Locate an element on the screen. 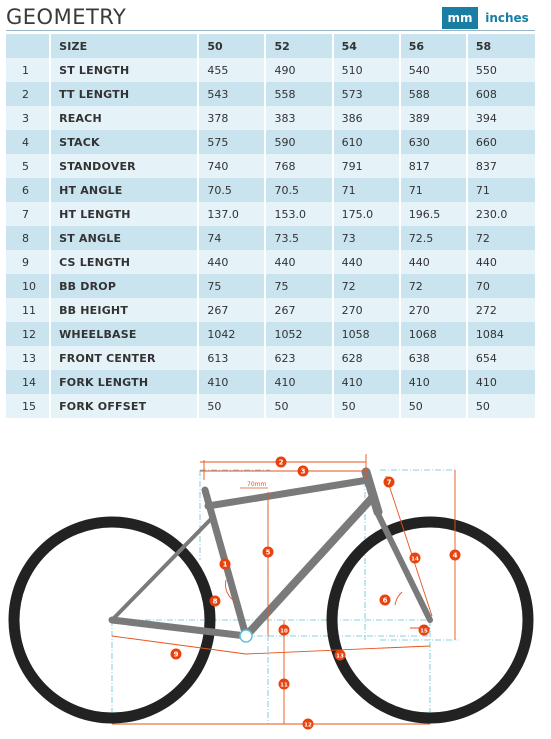 This screenshot has width=551, height=739. row-number: 8 is located at coordinates (29, 238).